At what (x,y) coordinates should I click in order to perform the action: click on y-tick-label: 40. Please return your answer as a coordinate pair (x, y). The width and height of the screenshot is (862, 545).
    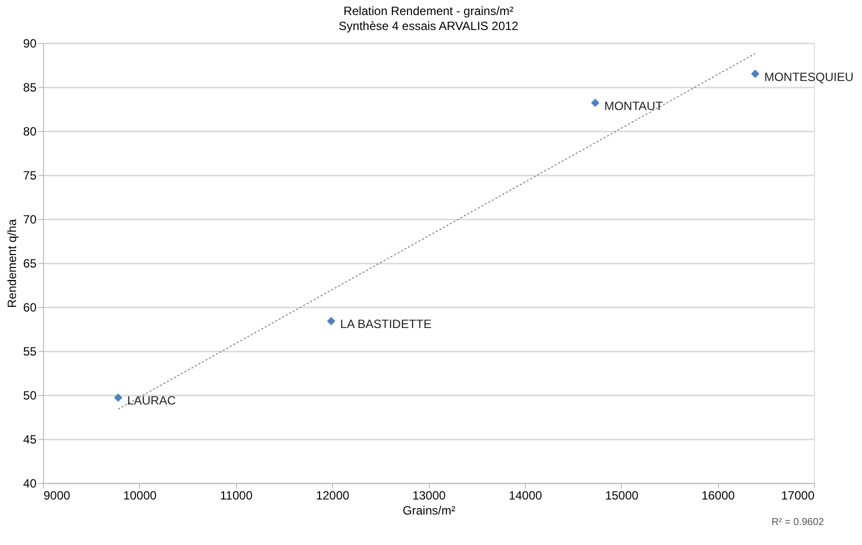
    Looking at the image, I should click on (30, 483).